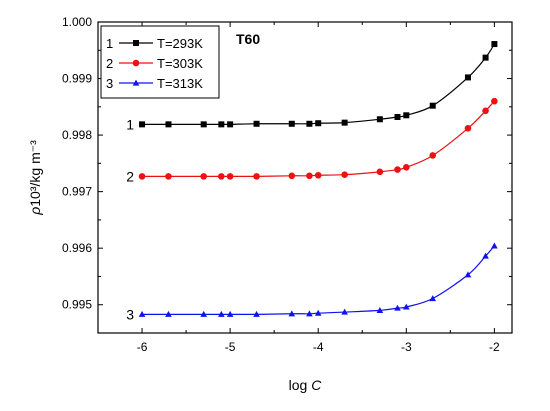 This screenshot has width=550, height=411. I want to click on series-1-number-label: 1, so click(130, 124).